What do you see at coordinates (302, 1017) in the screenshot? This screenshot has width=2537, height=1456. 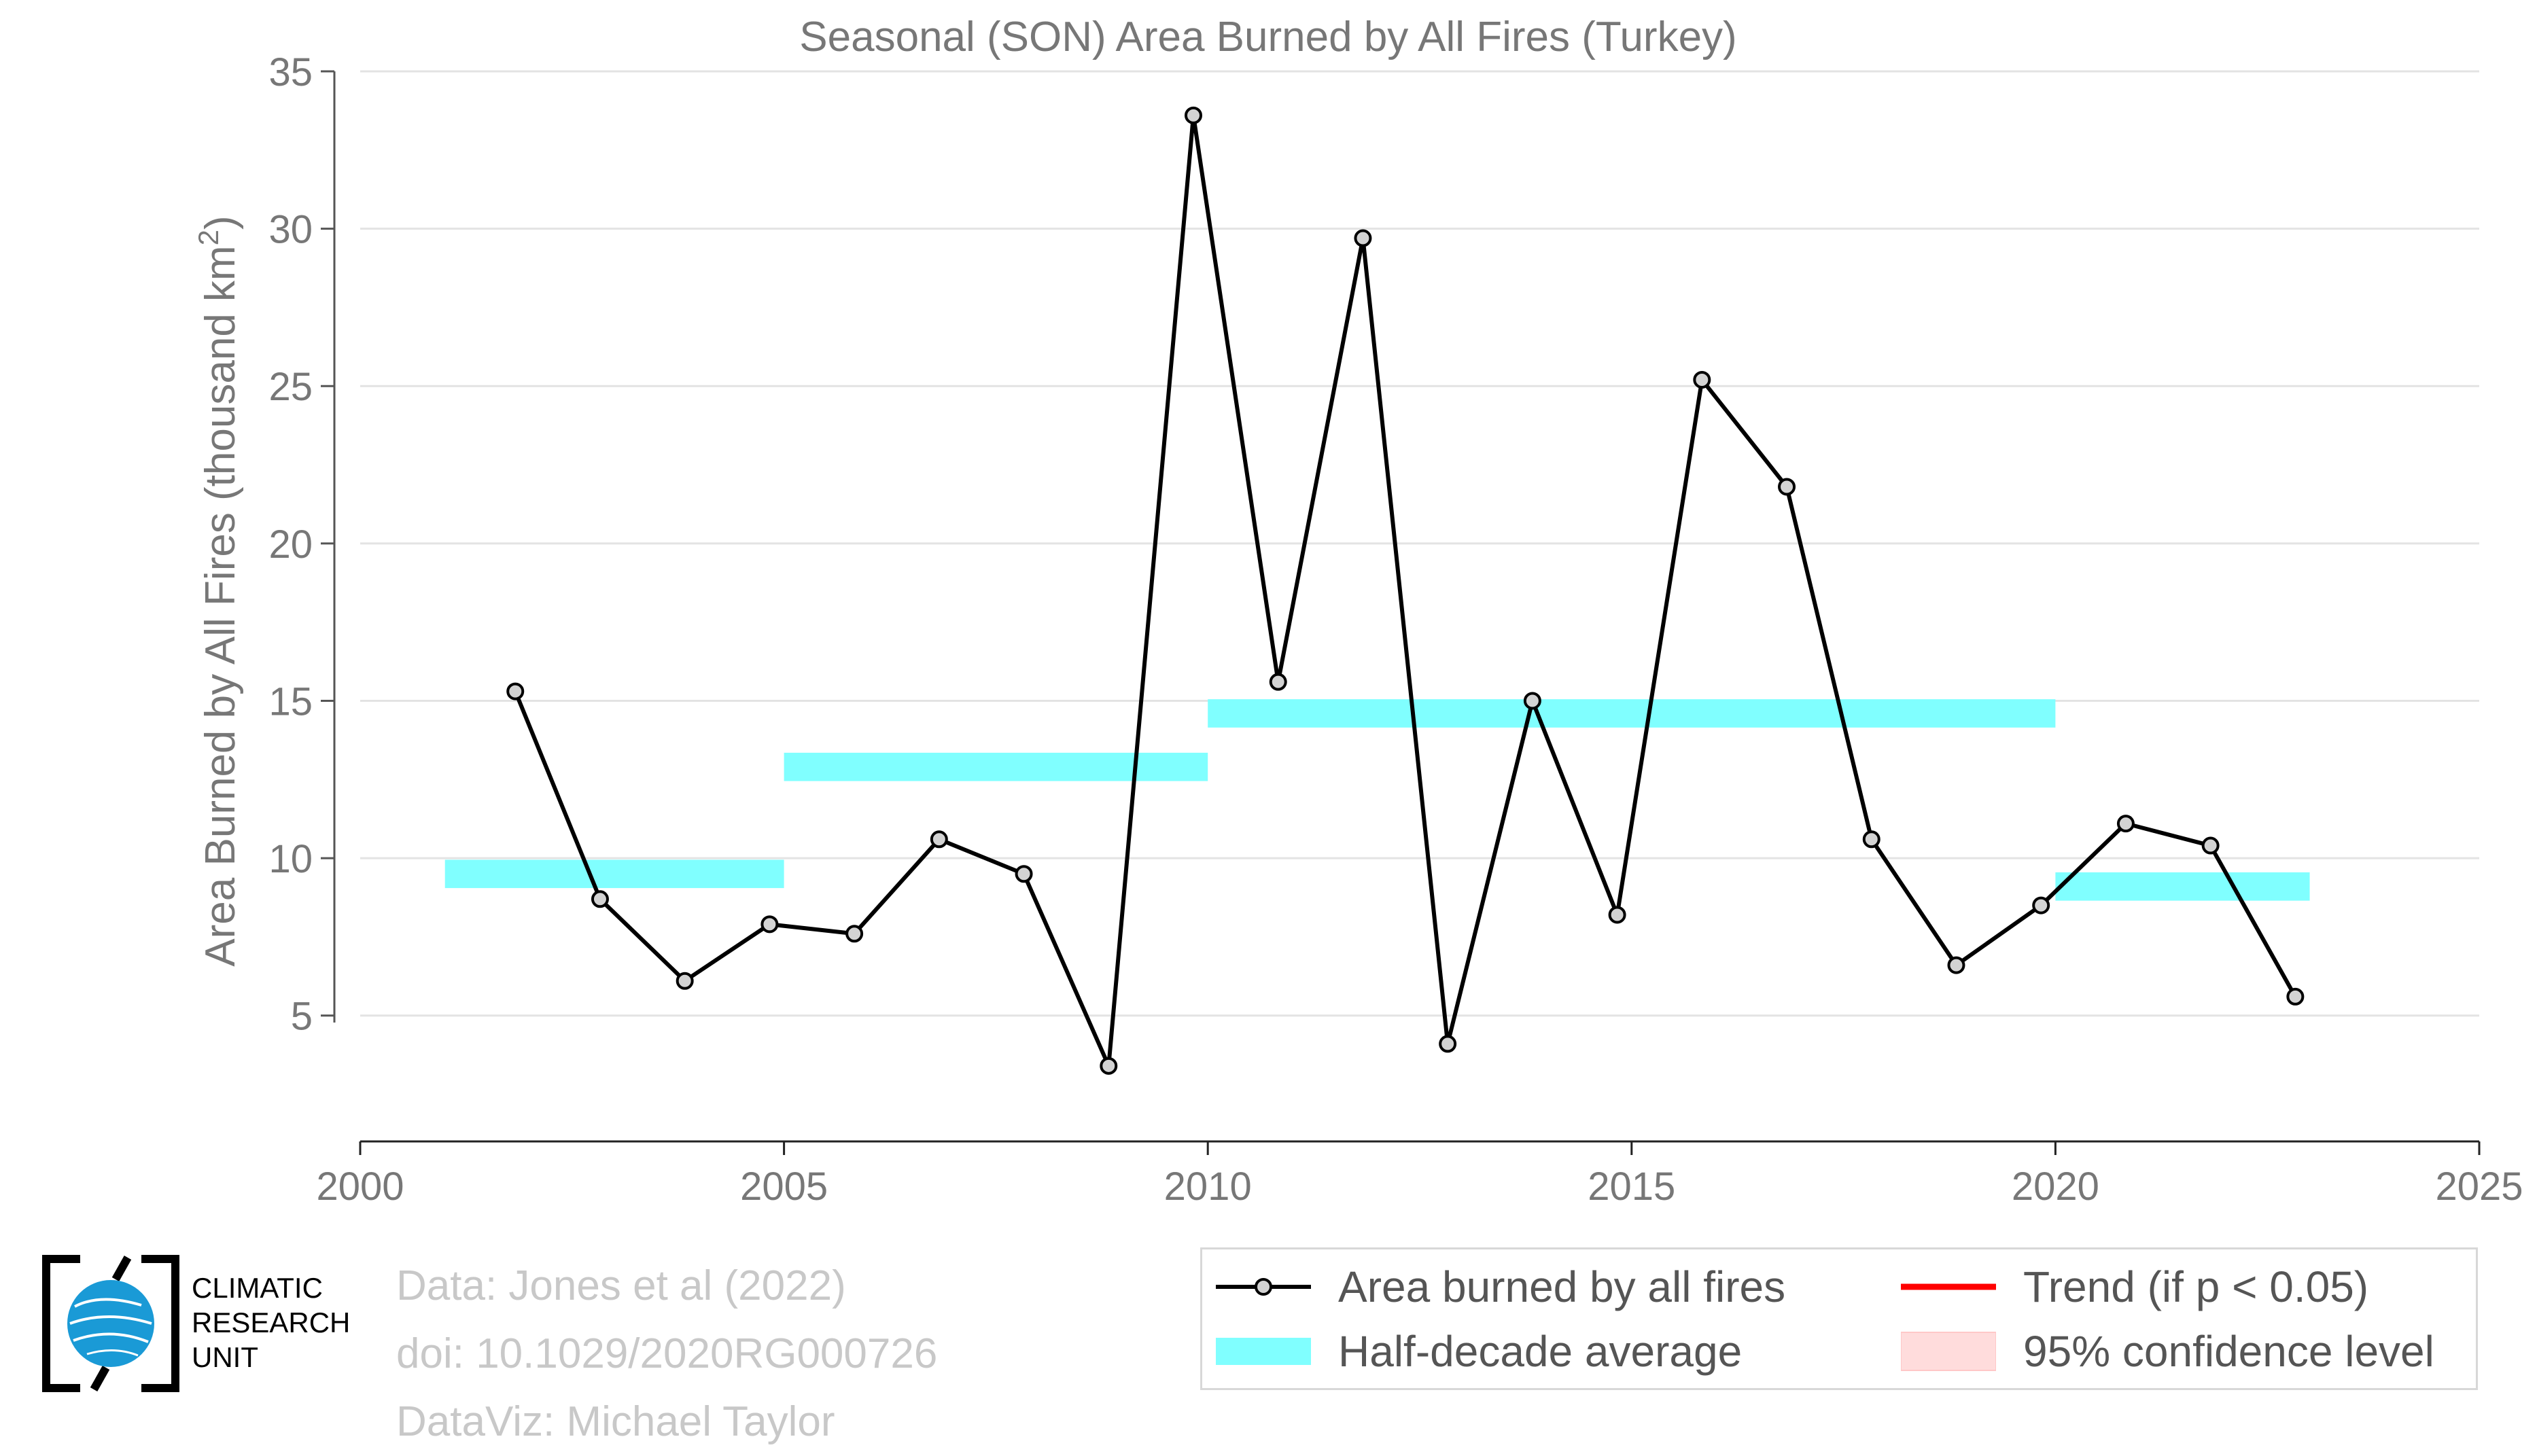 I see `y-tick-label: 5` at bounding box center [302, 1017].